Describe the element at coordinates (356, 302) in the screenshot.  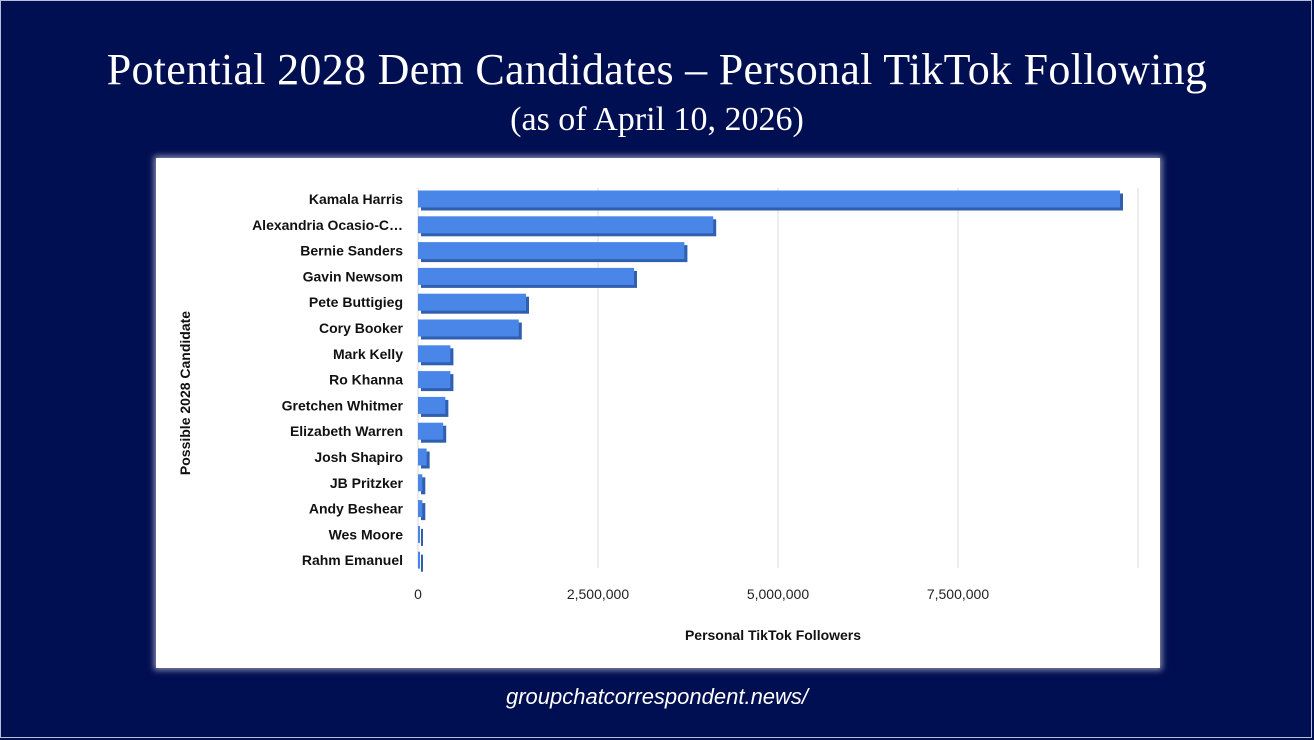
I see `category-label: Pete Buttigieg` at that location.